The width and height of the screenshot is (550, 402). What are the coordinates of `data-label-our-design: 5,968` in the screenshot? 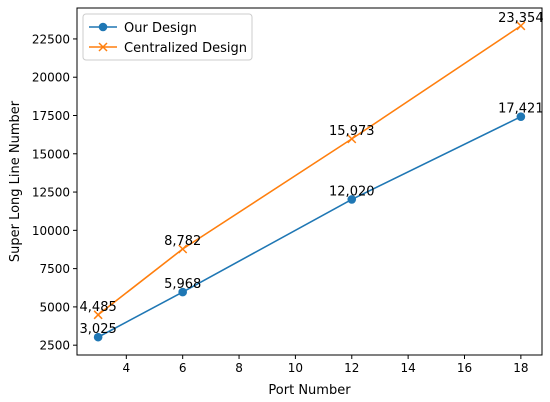 It's located at (182, 284).